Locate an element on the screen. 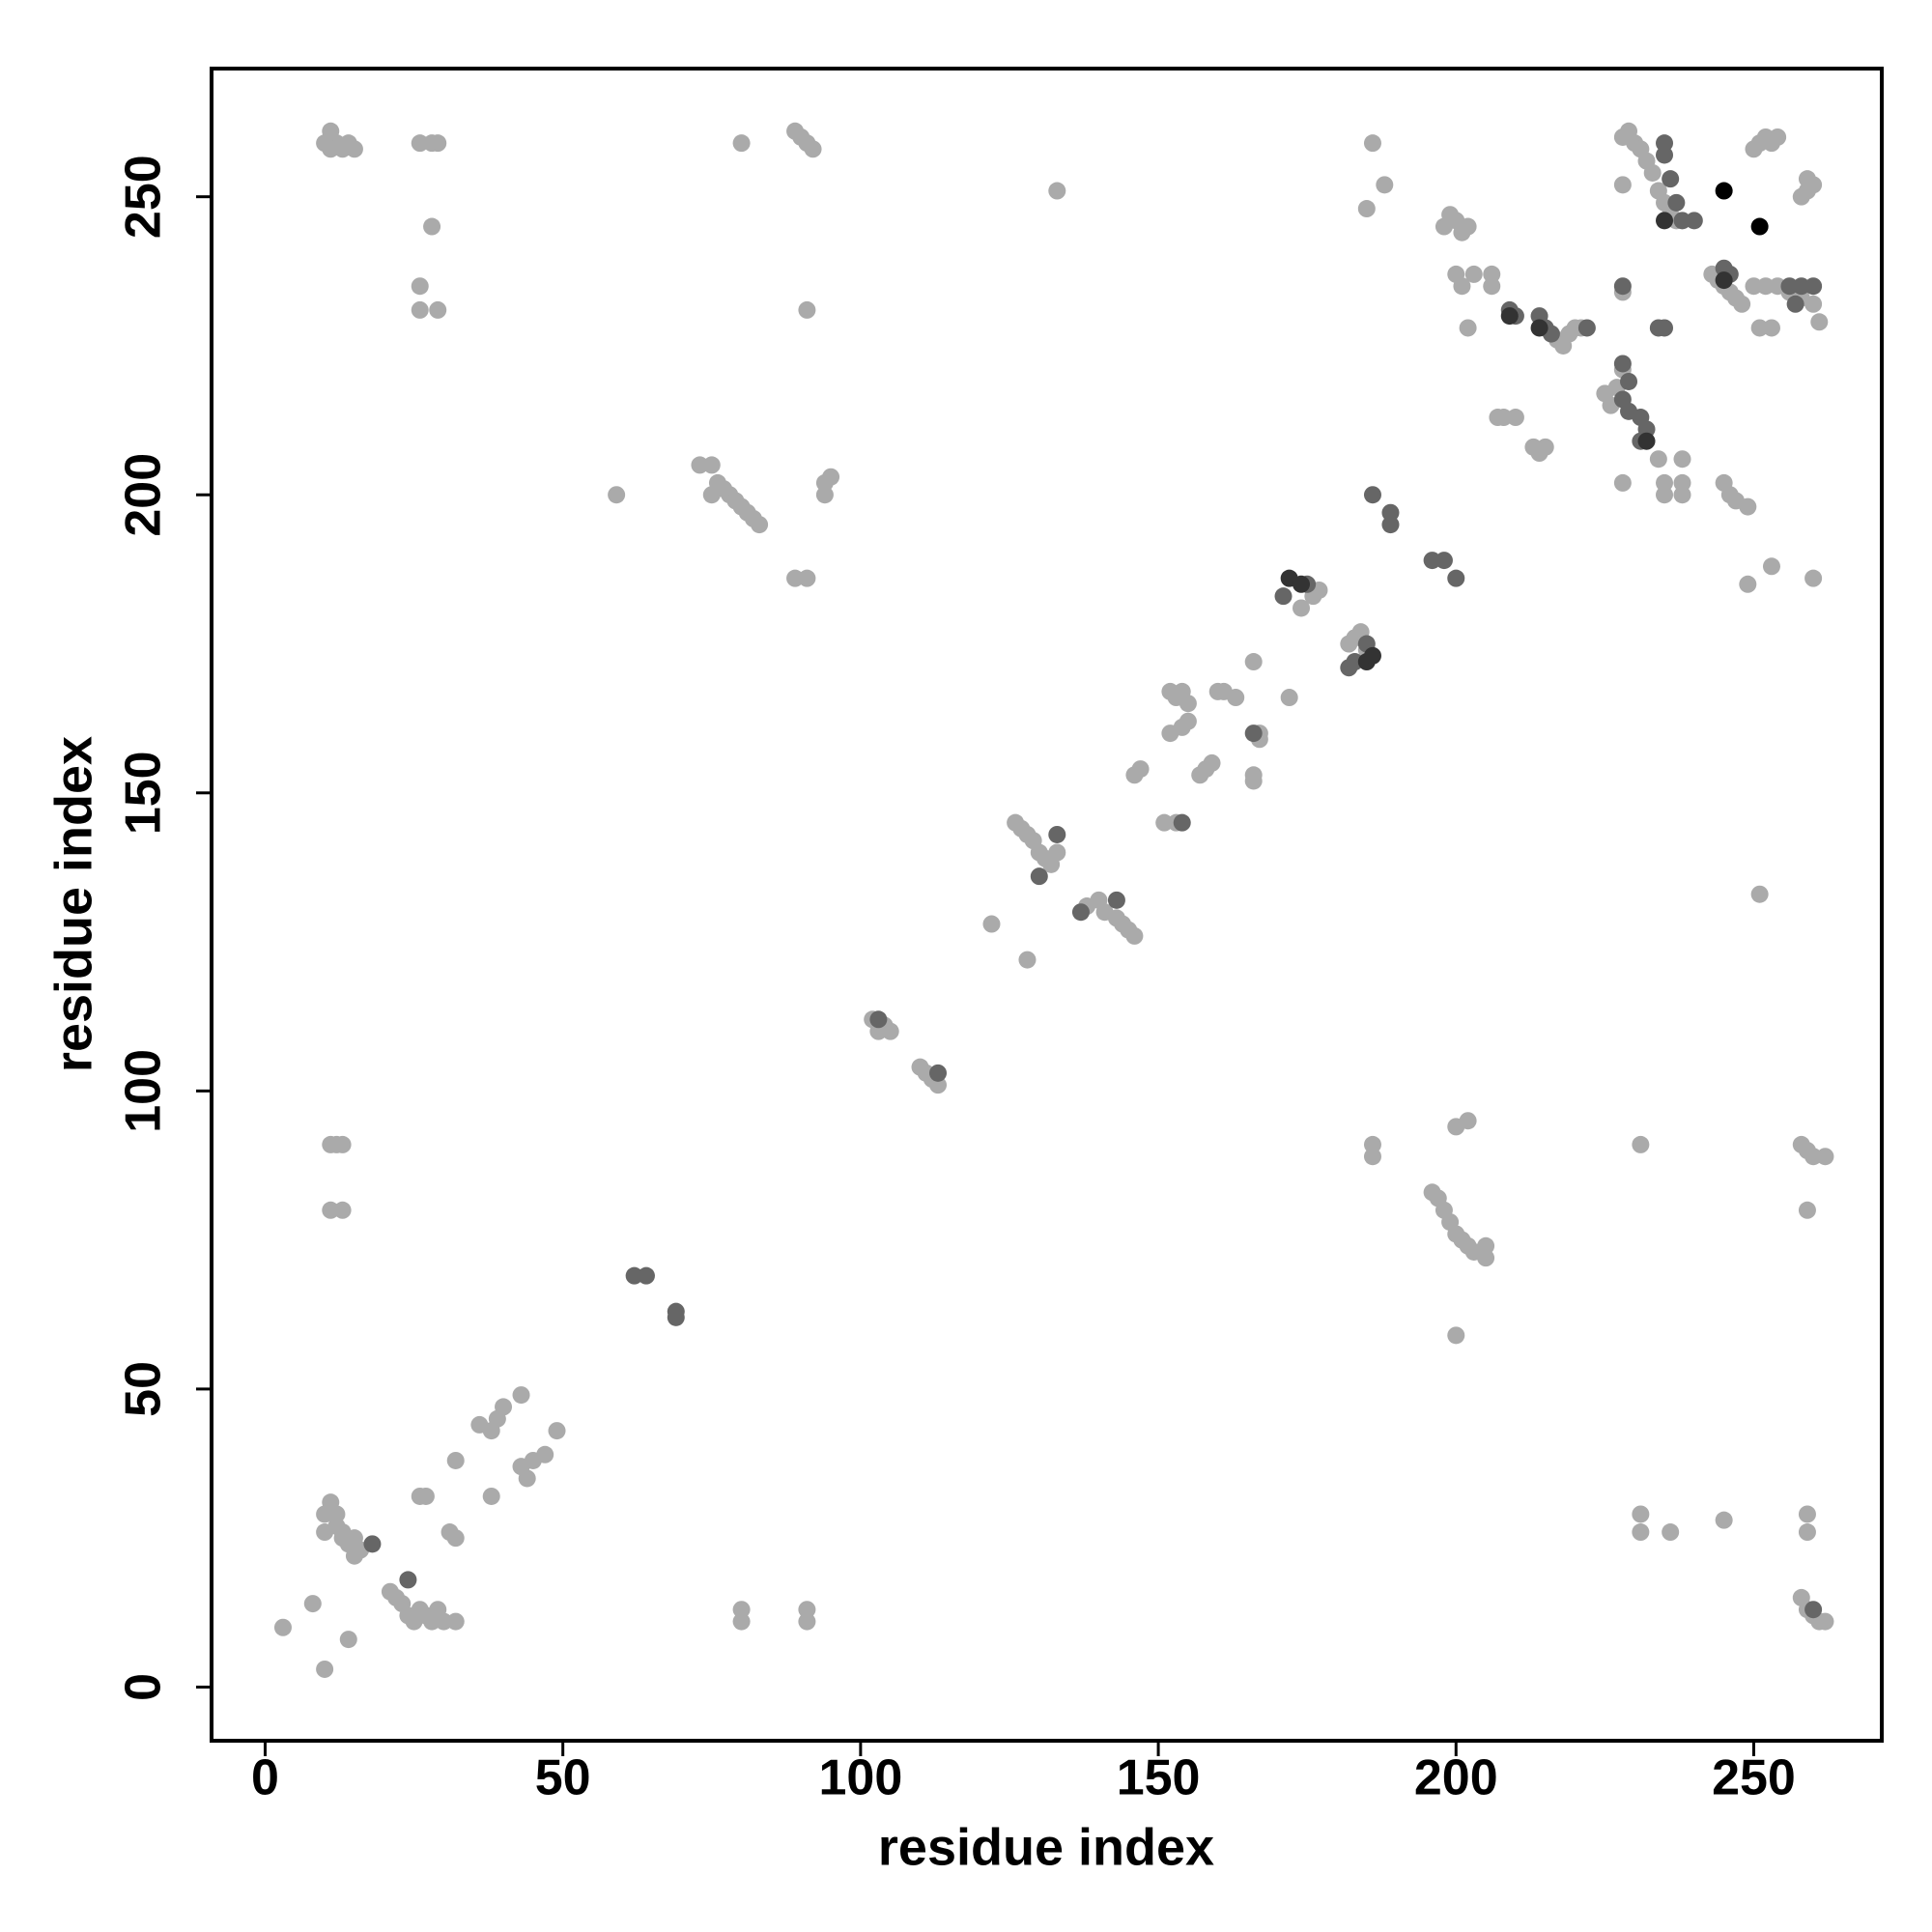 The height and width of the screenshot is (1932, 1932). x-tick-label: 0 is located at coordinates (265, 1778).